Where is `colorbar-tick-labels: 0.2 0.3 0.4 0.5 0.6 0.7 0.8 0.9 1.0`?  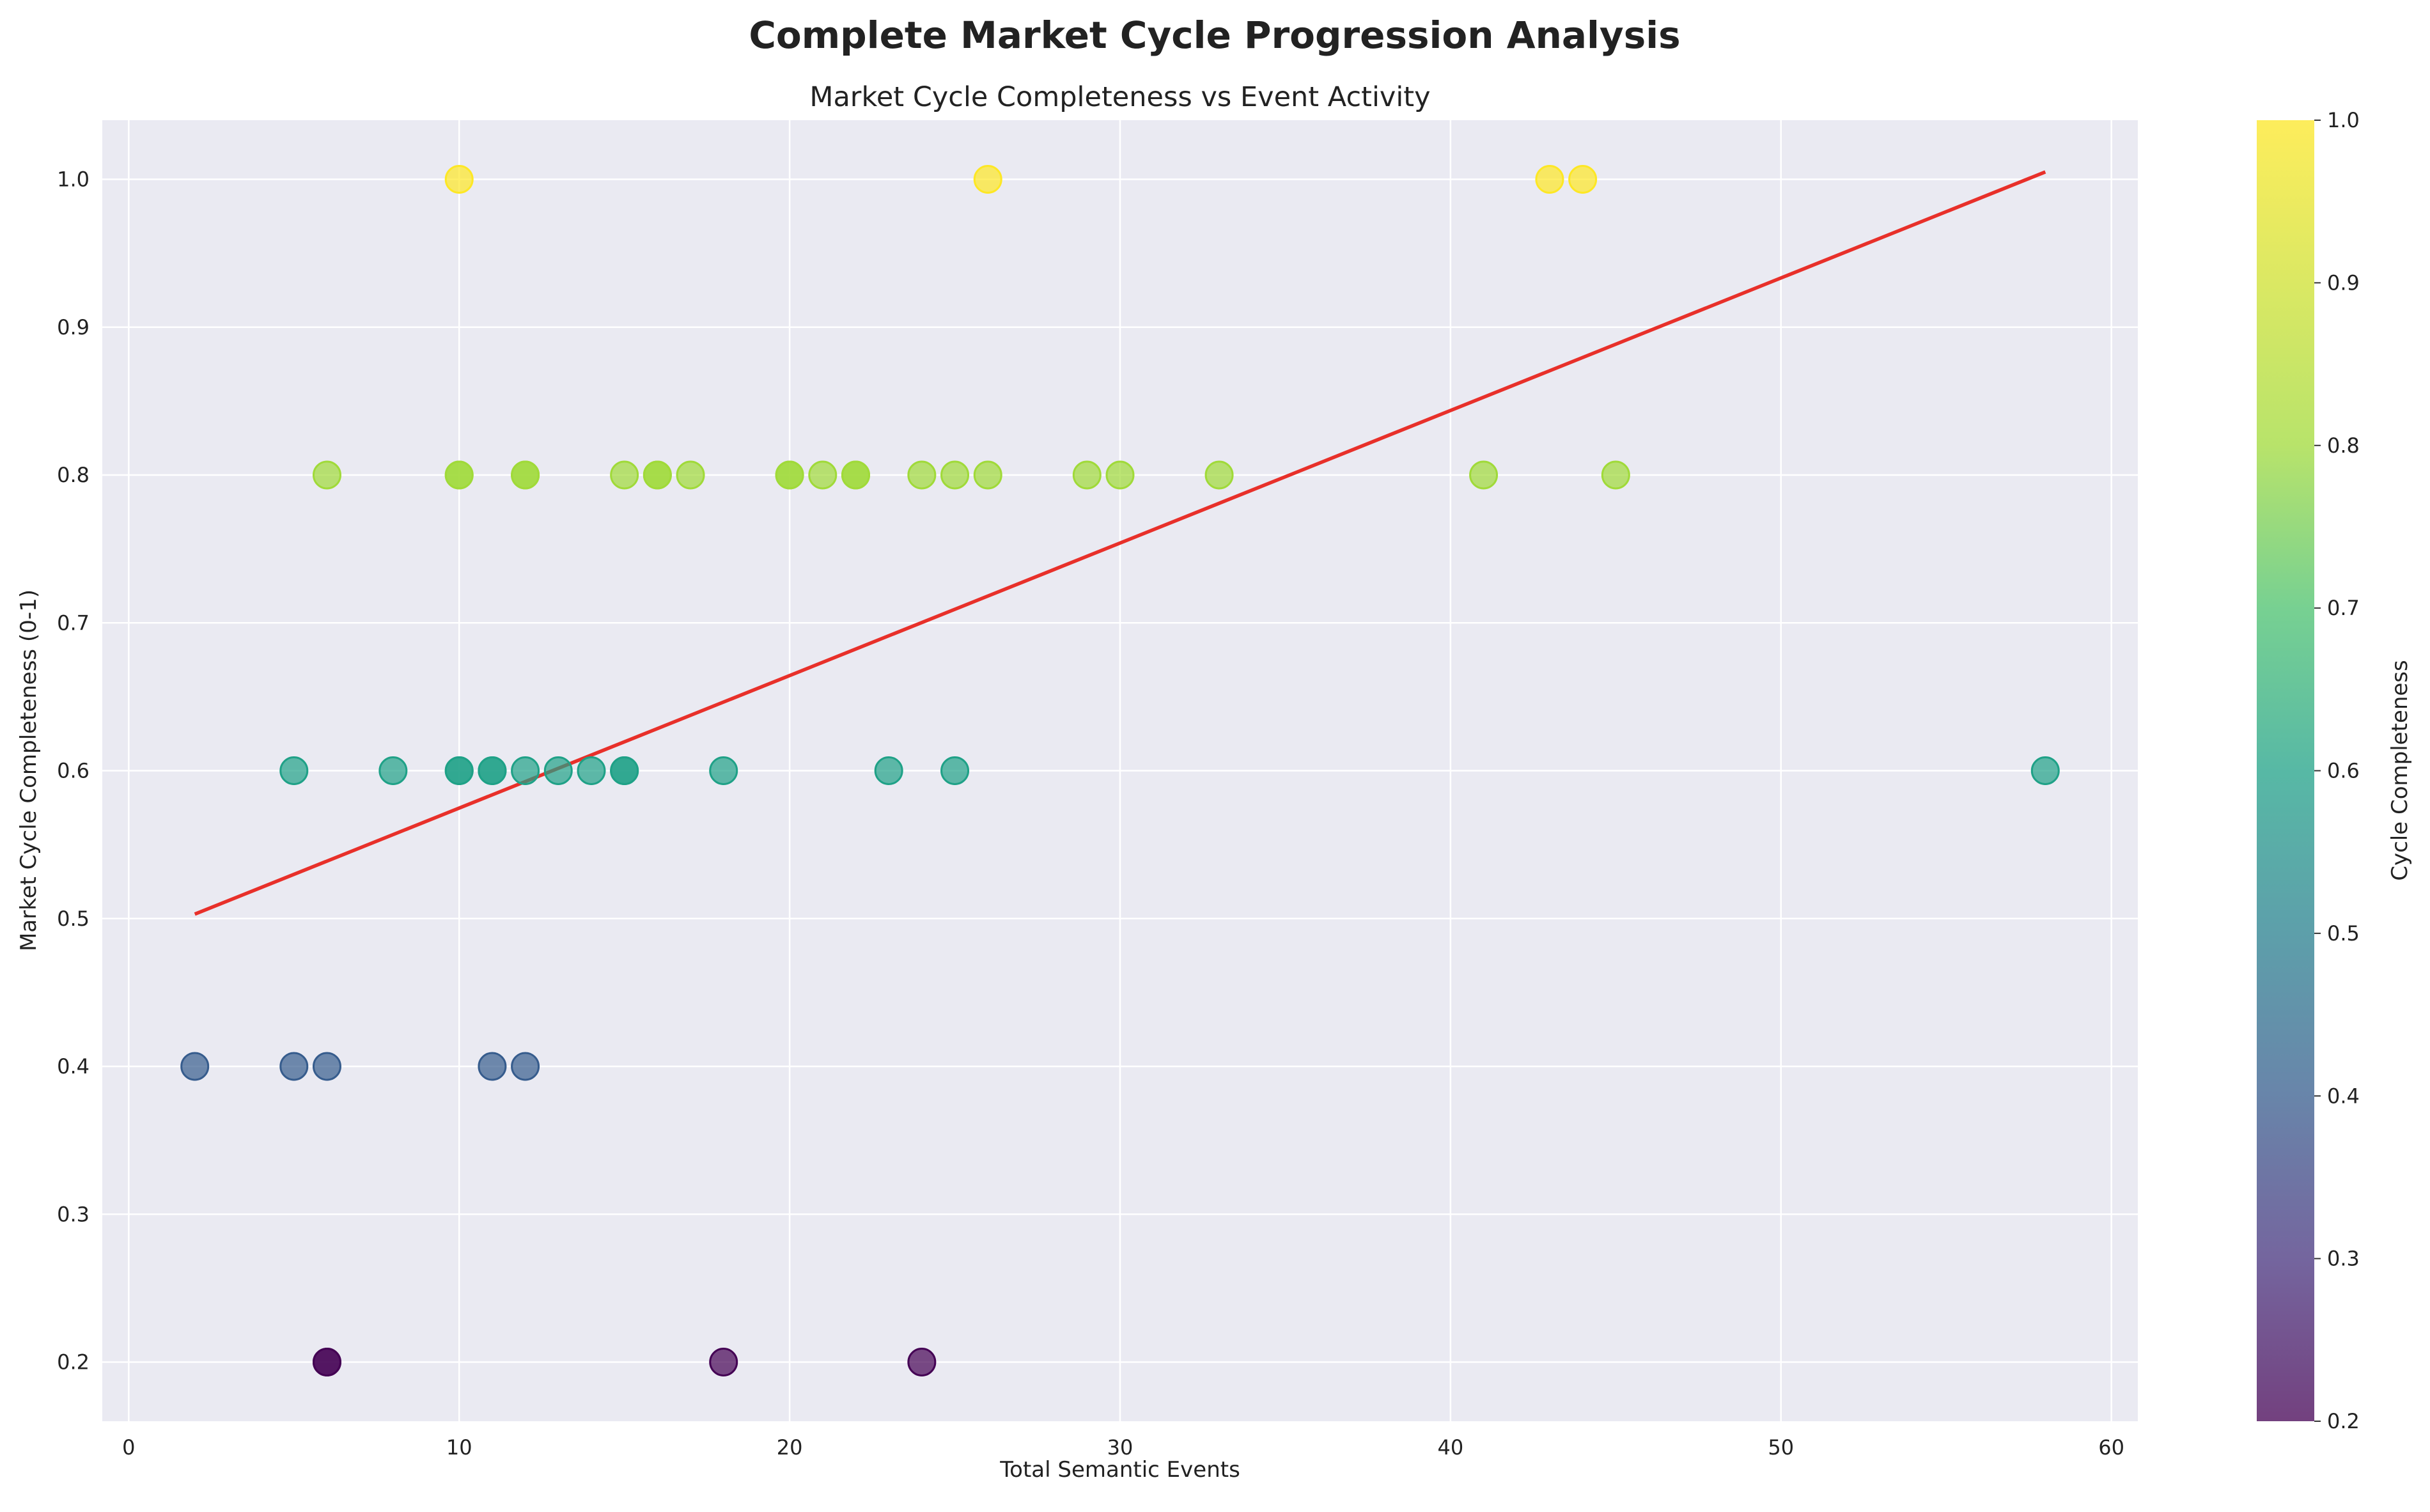
colorbar-tick-labels: 0.2 0.3 0.4 0.5 0.6 0.7 0.8 0.9 1.0 is located at coordinates (2337, 770).